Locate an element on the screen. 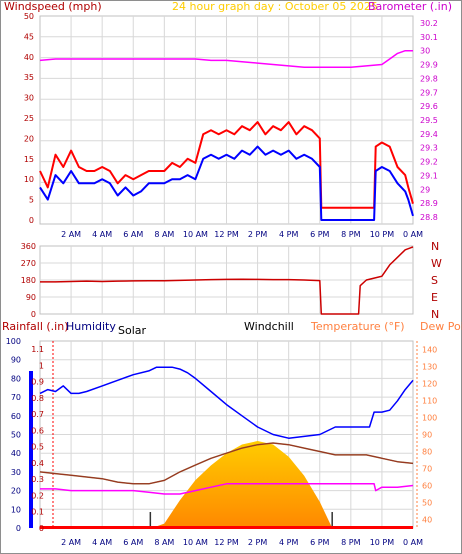 Image resolution: width=462 pixels, height=554 pixels. rain-tick-label: 0.6 is located at coordinates (37, 430).